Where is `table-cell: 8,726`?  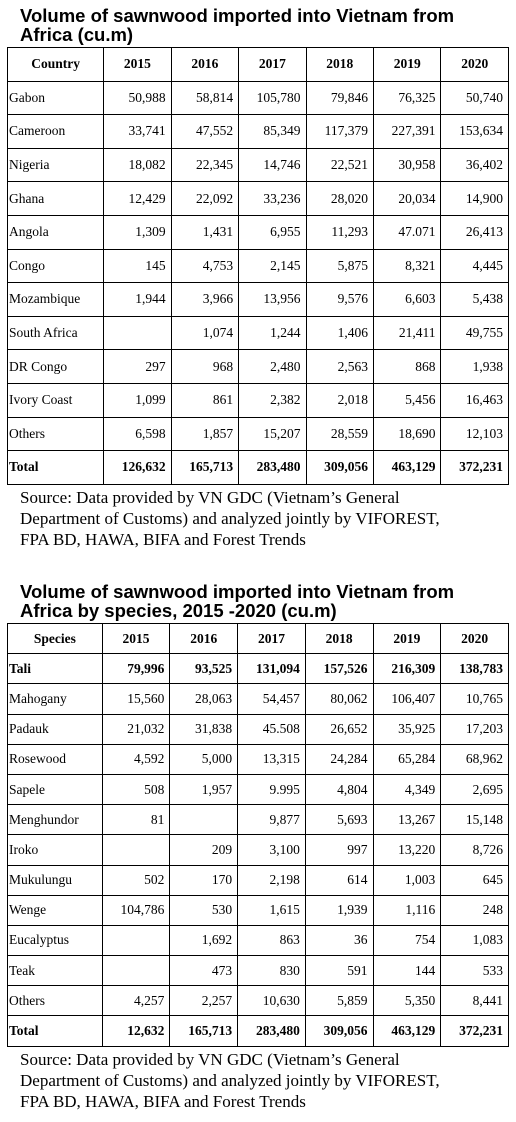 table-cell: 8,726 is located at coordinates (474, 850).